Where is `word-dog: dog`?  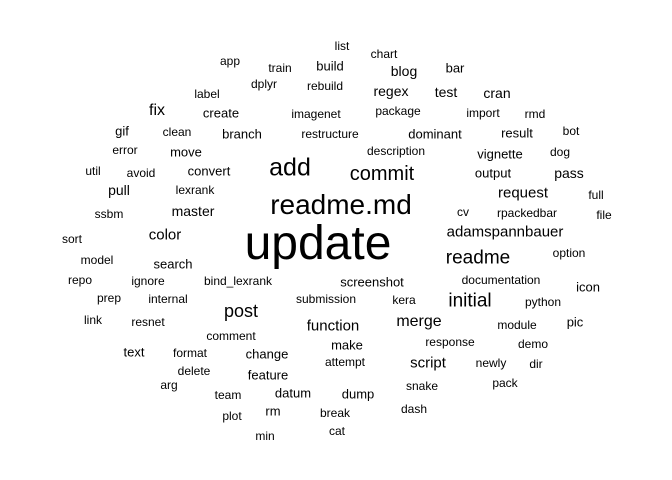
word-dog: dog is located at coordinates (560, 152).